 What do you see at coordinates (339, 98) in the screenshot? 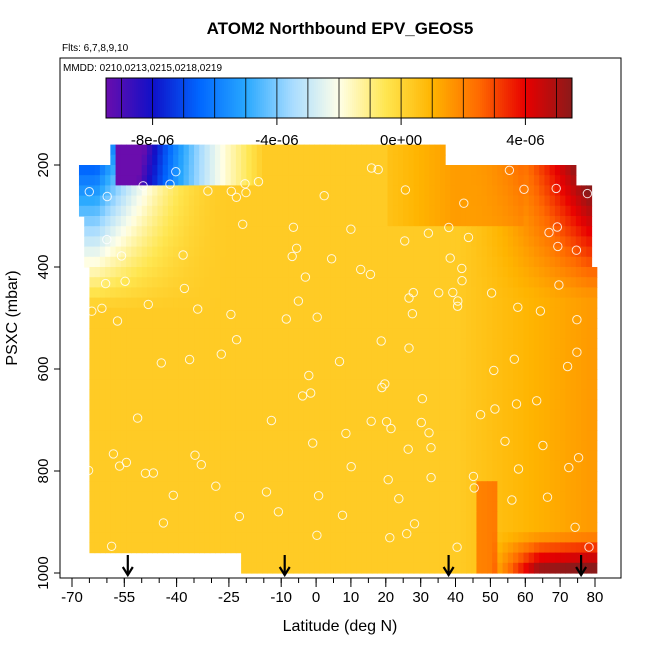
I see `colorbar-frame` at bounding box center [339, 98].